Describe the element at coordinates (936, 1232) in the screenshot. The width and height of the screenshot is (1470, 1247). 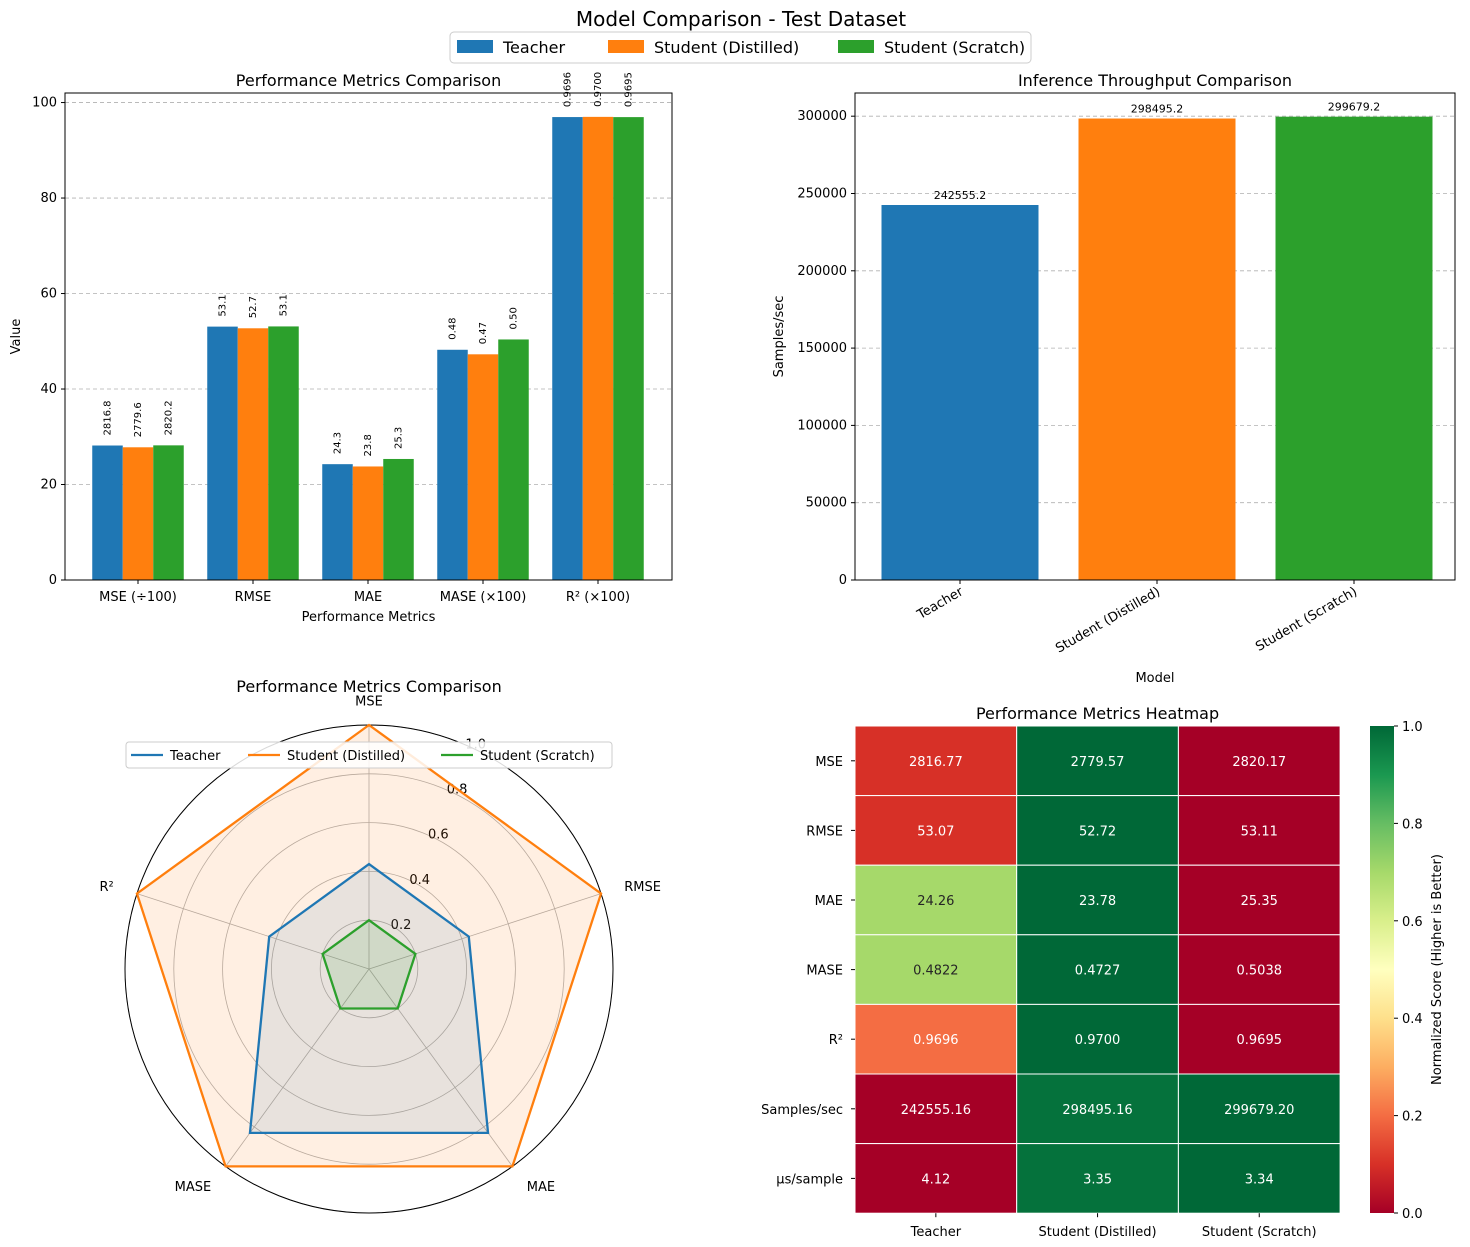
I see `heatmap-col-label: Teacher` at that location.